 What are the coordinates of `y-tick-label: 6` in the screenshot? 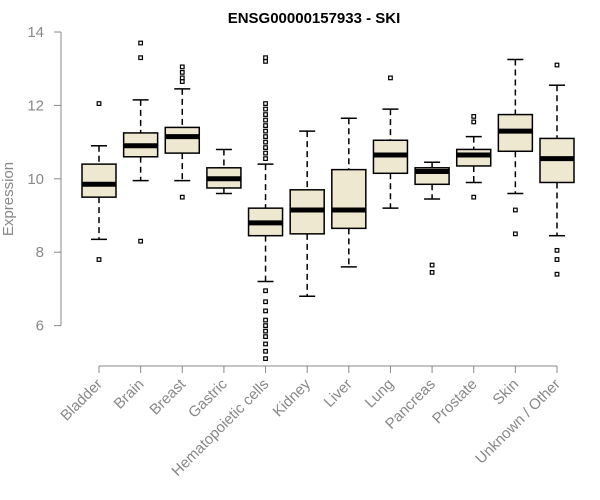 It's located at (40, 326).